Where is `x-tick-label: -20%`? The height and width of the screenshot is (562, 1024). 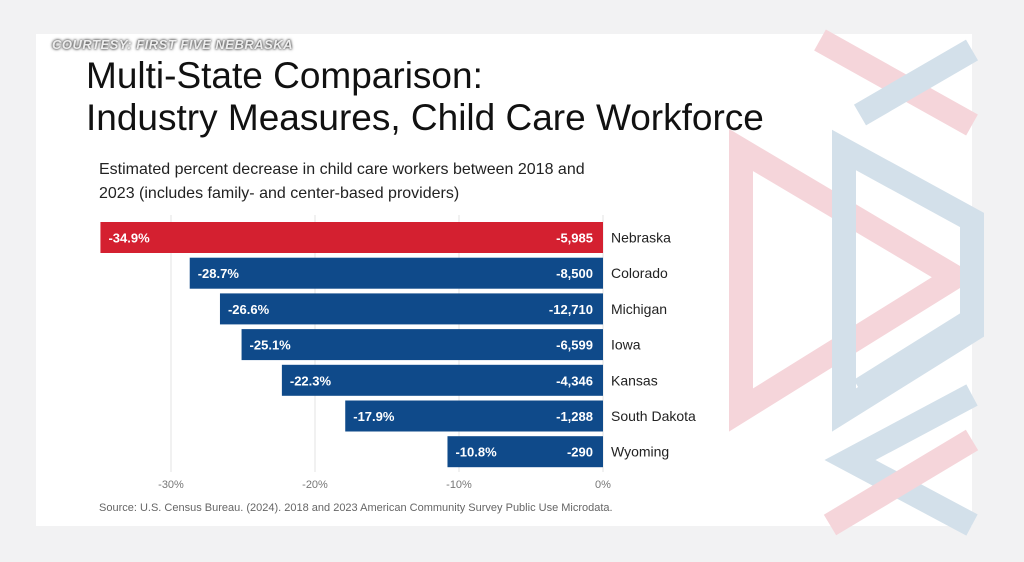
x-tick-label: -20% is located at coordinates (315, 485).